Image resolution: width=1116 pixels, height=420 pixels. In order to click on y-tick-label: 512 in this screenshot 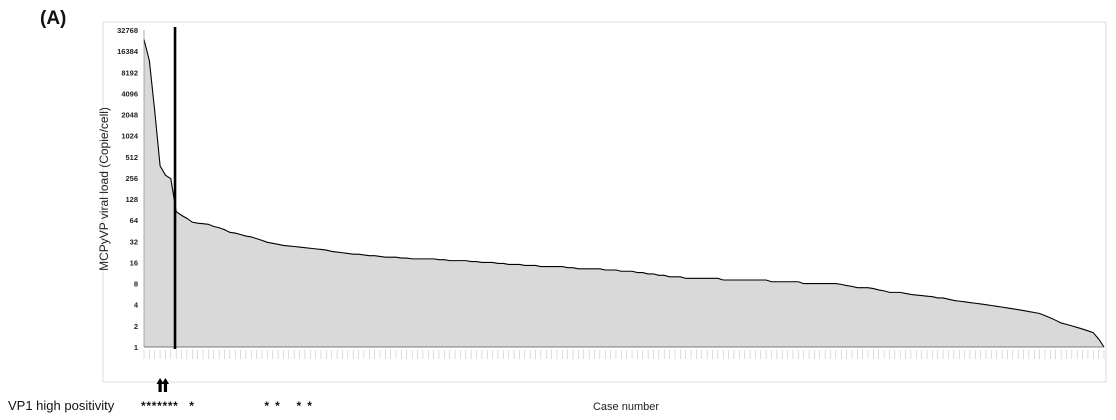, I will do `click(131, 157)`.